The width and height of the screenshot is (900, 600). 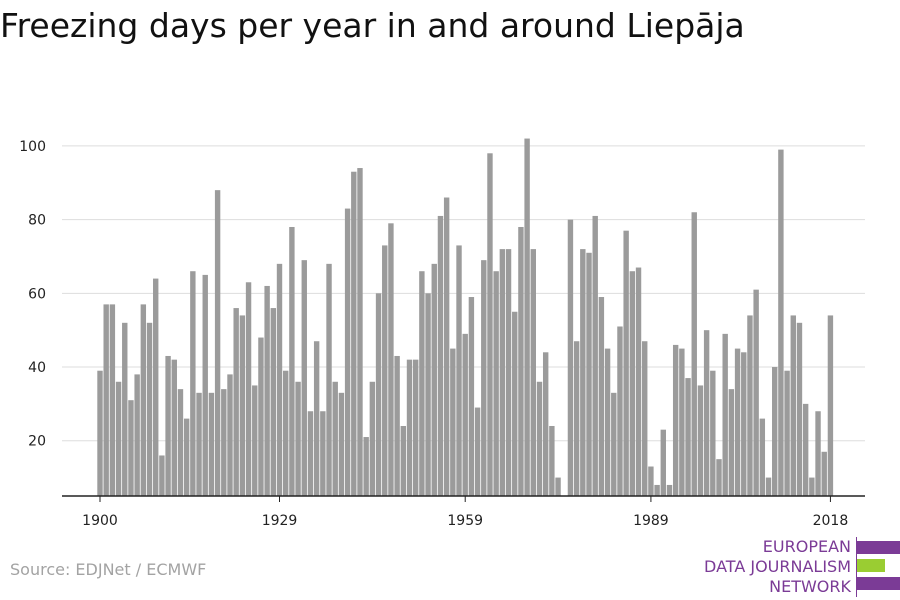 What do you see at coordinates (812, 486) in the screenshot?
I see `bar-2015` at bounding box center [812, 486].